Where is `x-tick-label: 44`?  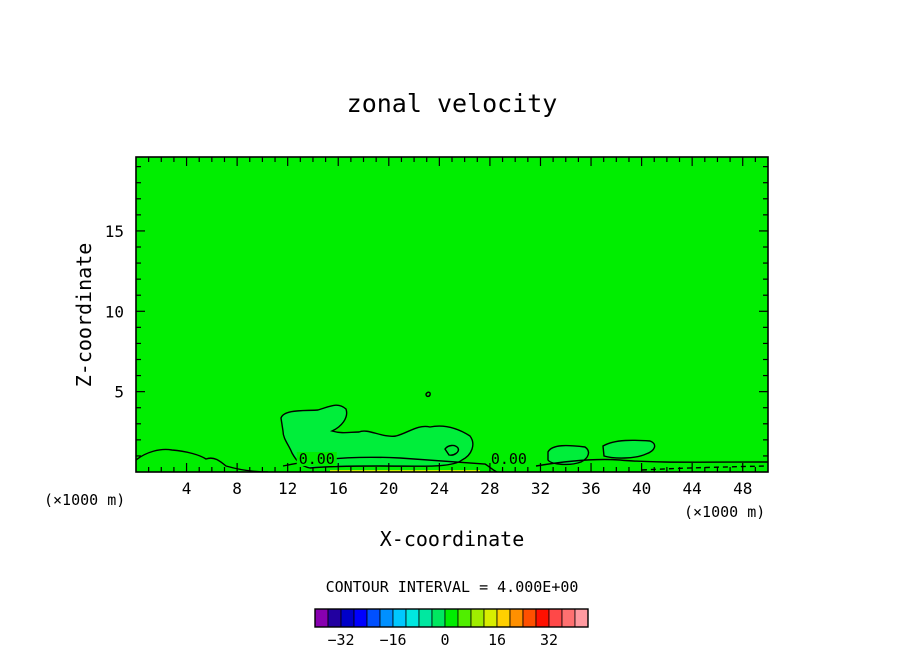
x-tick-label: 44 is located at coordinates (692, 488).